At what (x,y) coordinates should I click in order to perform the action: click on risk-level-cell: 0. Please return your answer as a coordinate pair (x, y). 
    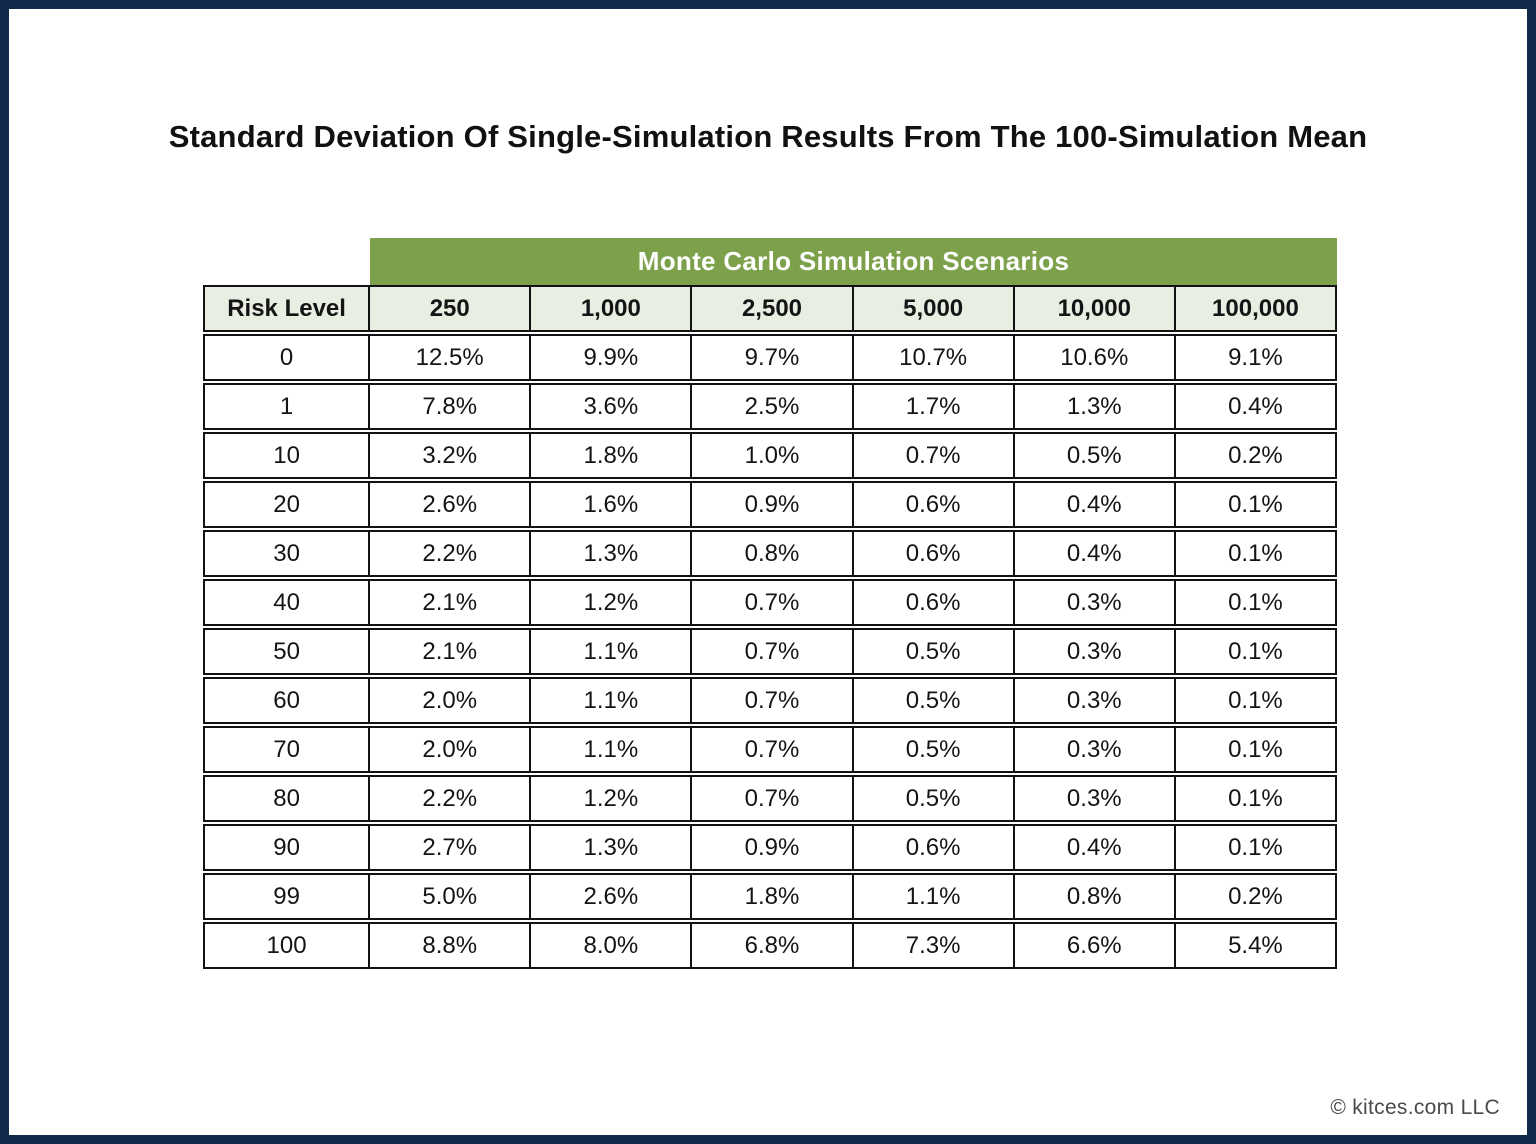
    Looking at the image, I should click on (287, 357).